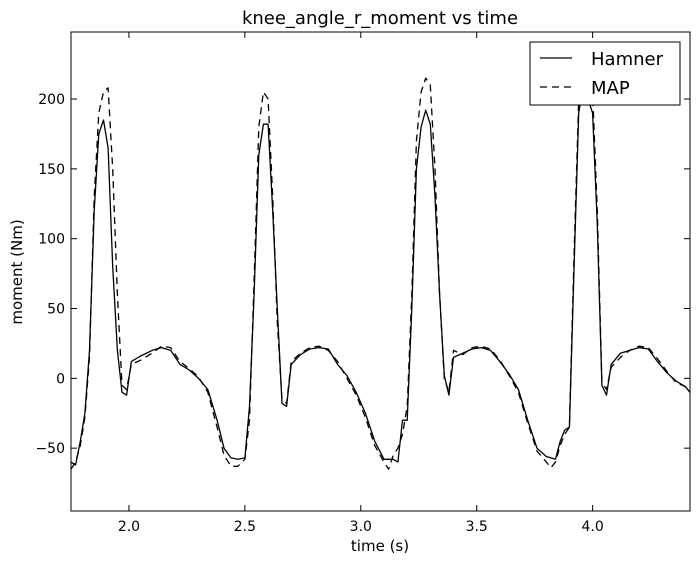 This screenshot has height=564, width=699. Describe the element at coordinates (627, 59) in the screenshot. I see `legend-label-hamner: Hamner` at that location.